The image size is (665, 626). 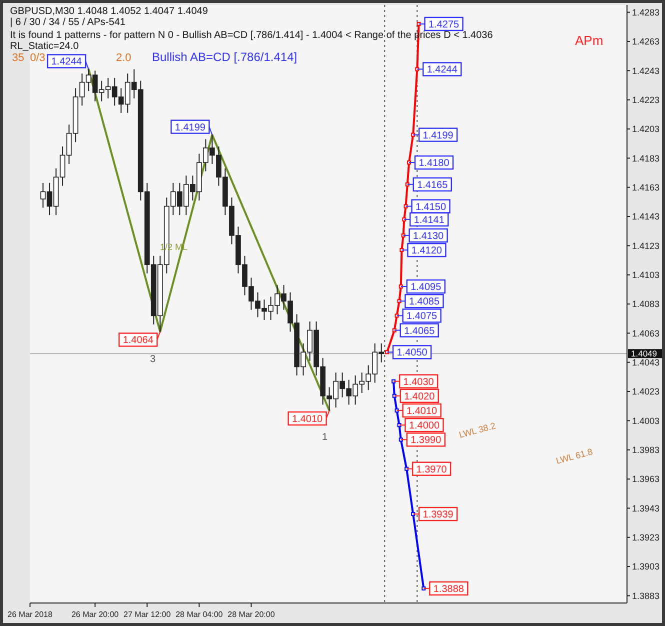 What do you see at coordinates (644, 353) in the screenshot?
I see `ref-line-label: 1.4049` at bounding box center [644, 353].